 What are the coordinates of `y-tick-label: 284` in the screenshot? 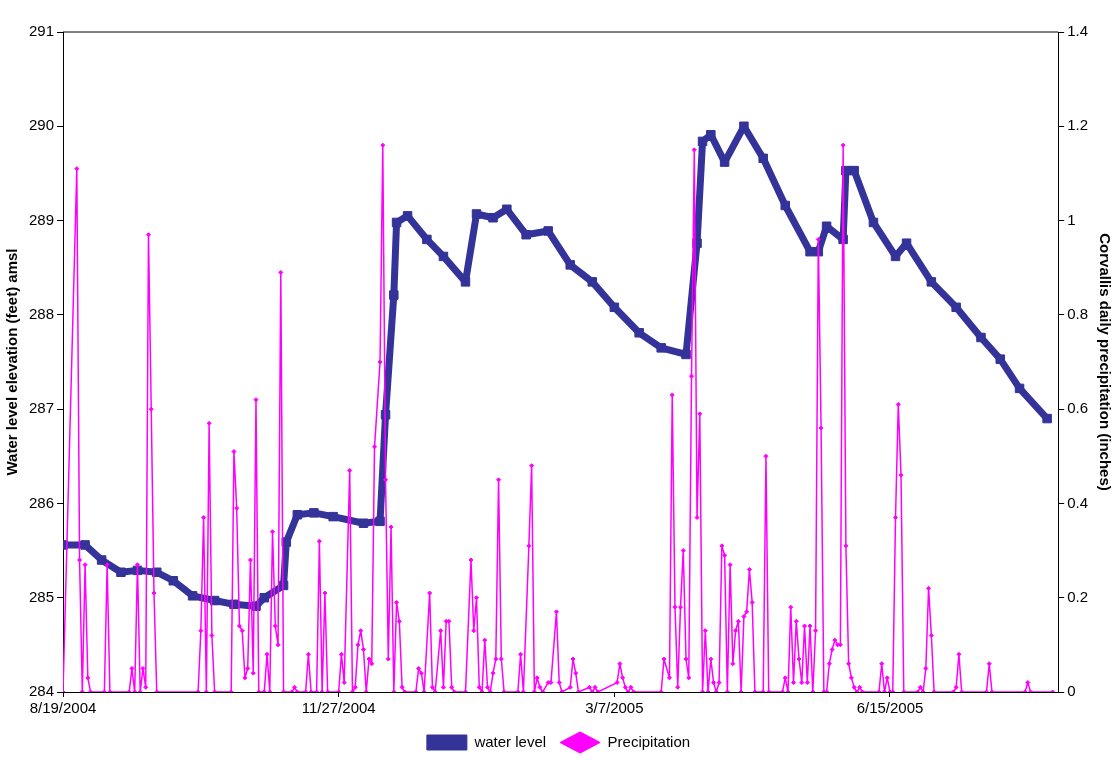 It's located at (42, 691).